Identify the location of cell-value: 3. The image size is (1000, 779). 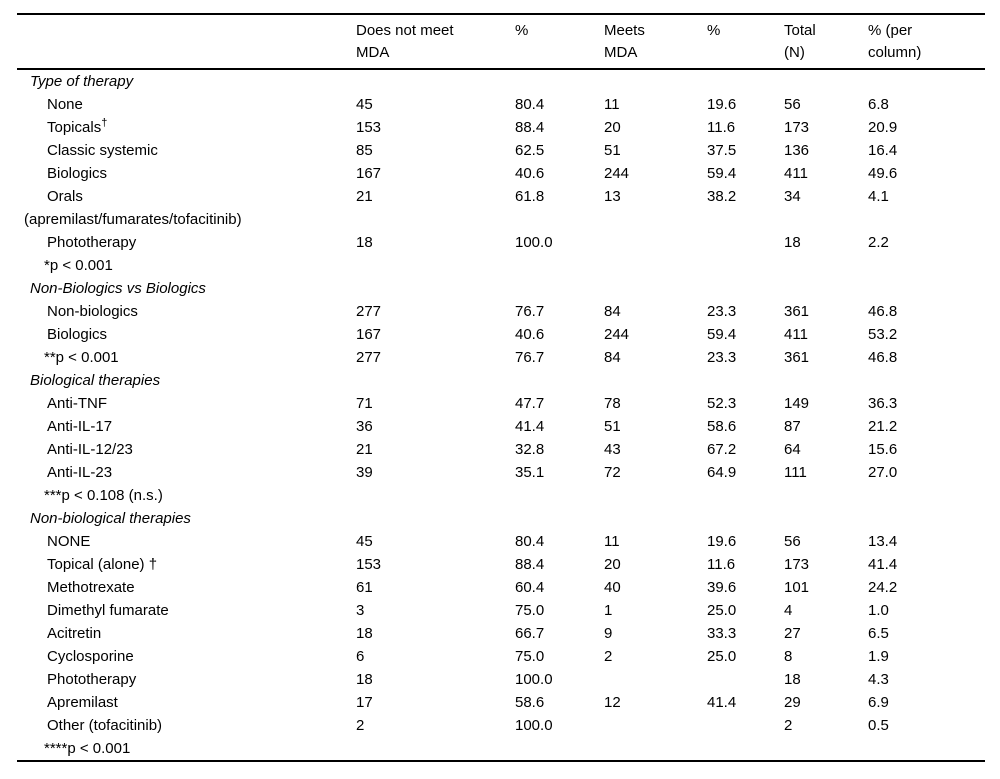
(360, 610).